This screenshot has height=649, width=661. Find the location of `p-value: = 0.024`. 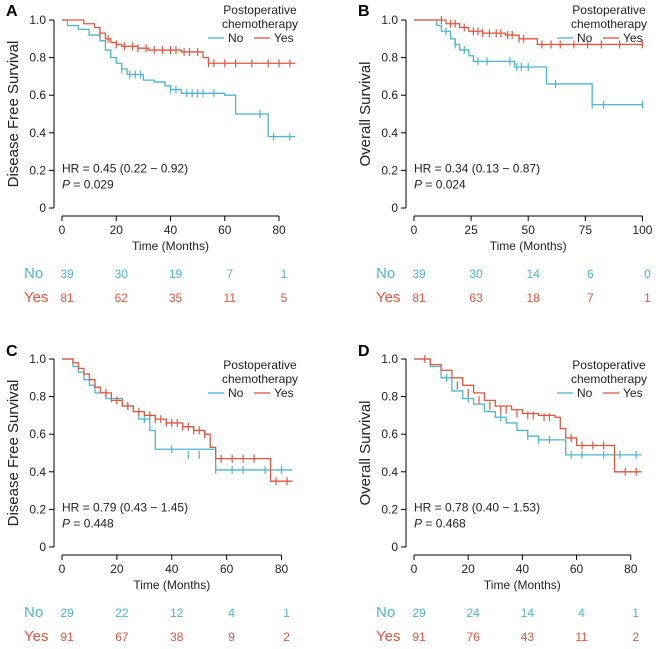

p-value: = 0.024 is located at coordinates (444, 184).